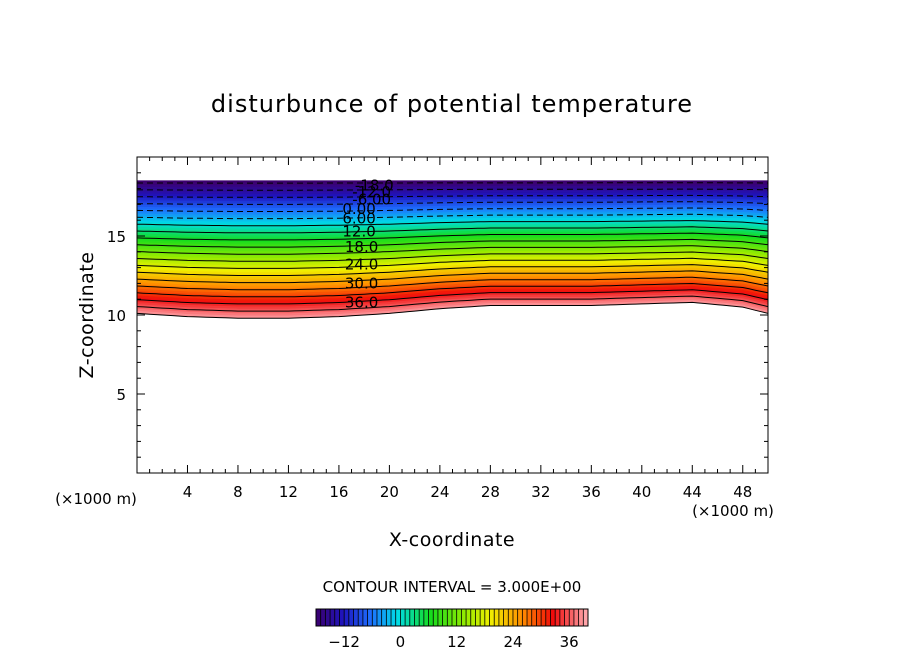 This screenshot has width=904, height=654. I want to click on contour-interval-text: CONTOUR INTERVAL = 3.000E+00, so click(452, 587).